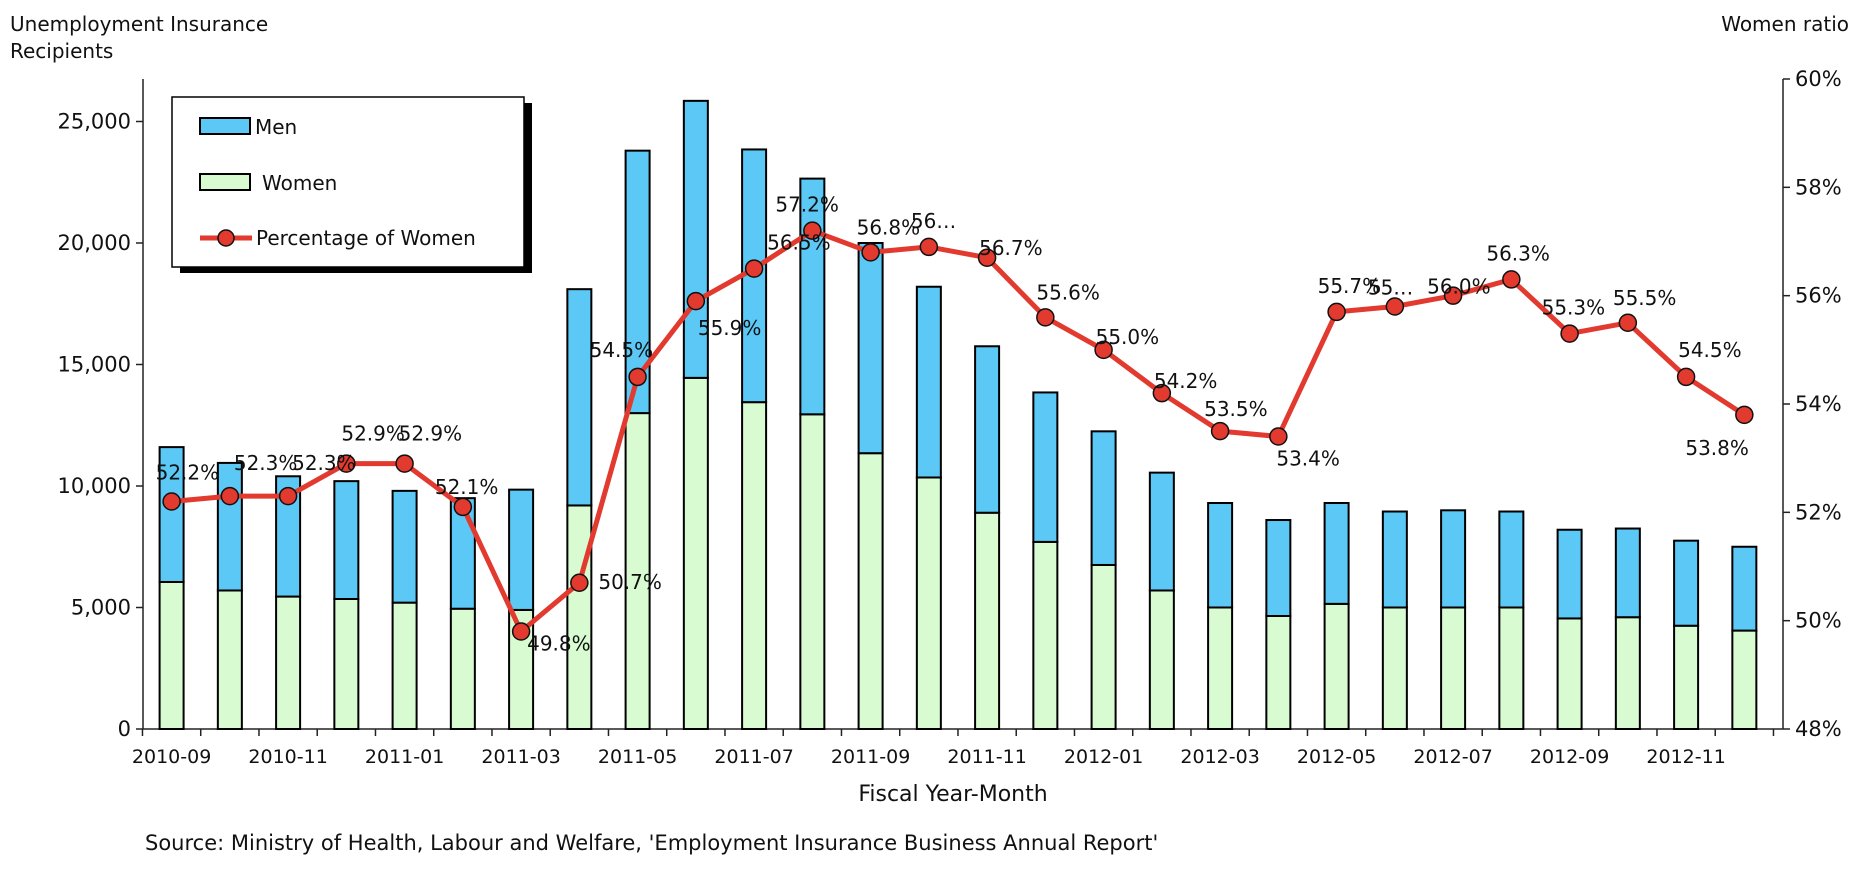 Image resolution: width=1852 pixels, height=872 pixels. What do you see at coordinates (1645, 298) in the screenshot?
I see `women-ratio-label: 55.5%` at bounding box center [1645, 298].